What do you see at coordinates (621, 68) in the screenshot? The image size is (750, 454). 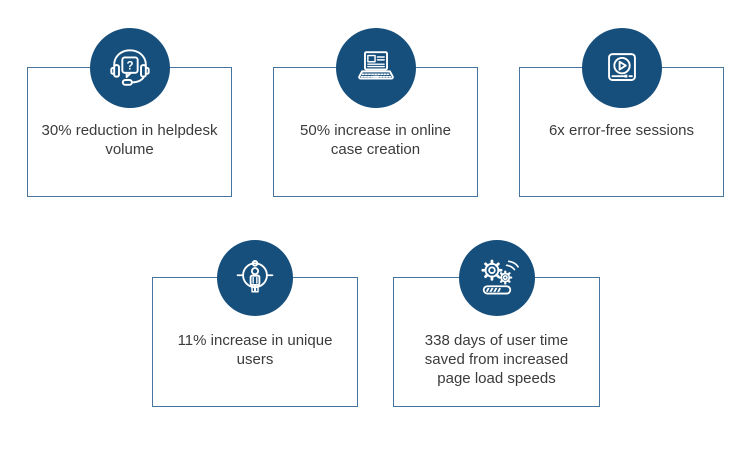 I see `video-player-icon` at bounding box center [621, 68].